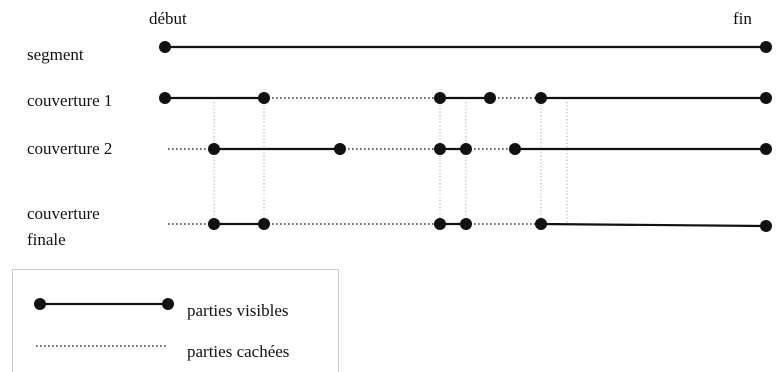 This screenshot has width=783, height=372. What do you see at coordinates (46, 239) in the screenshot?
I see `row-label-couverture-finale-line2: finale` at bounding box center [46, 239].